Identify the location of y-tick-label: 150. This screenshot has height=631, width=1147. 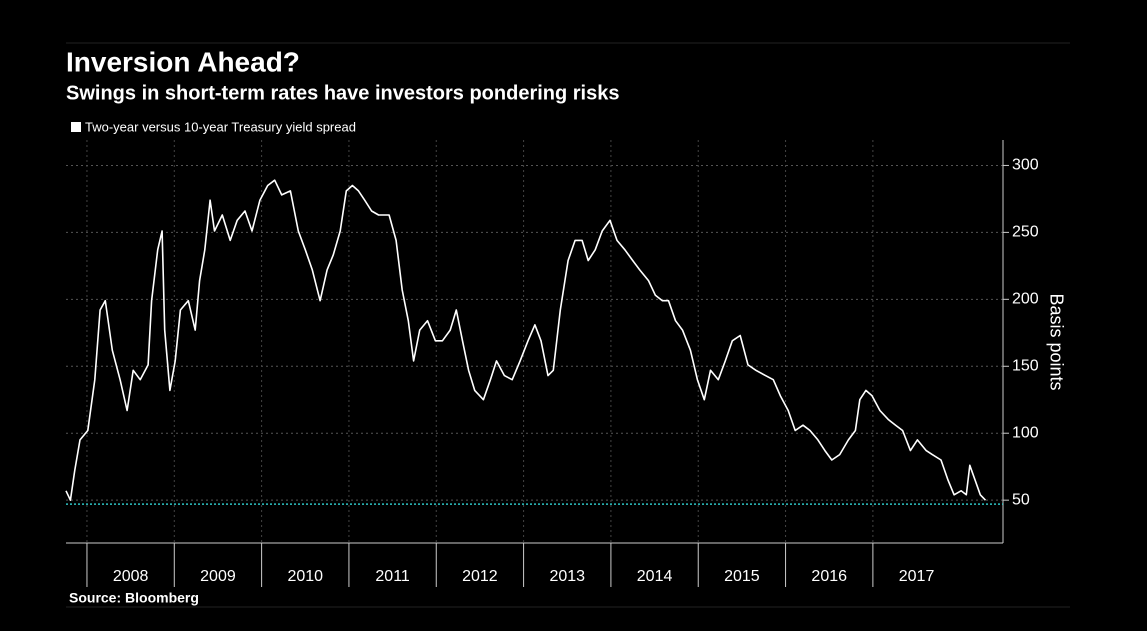
(1025, 365).